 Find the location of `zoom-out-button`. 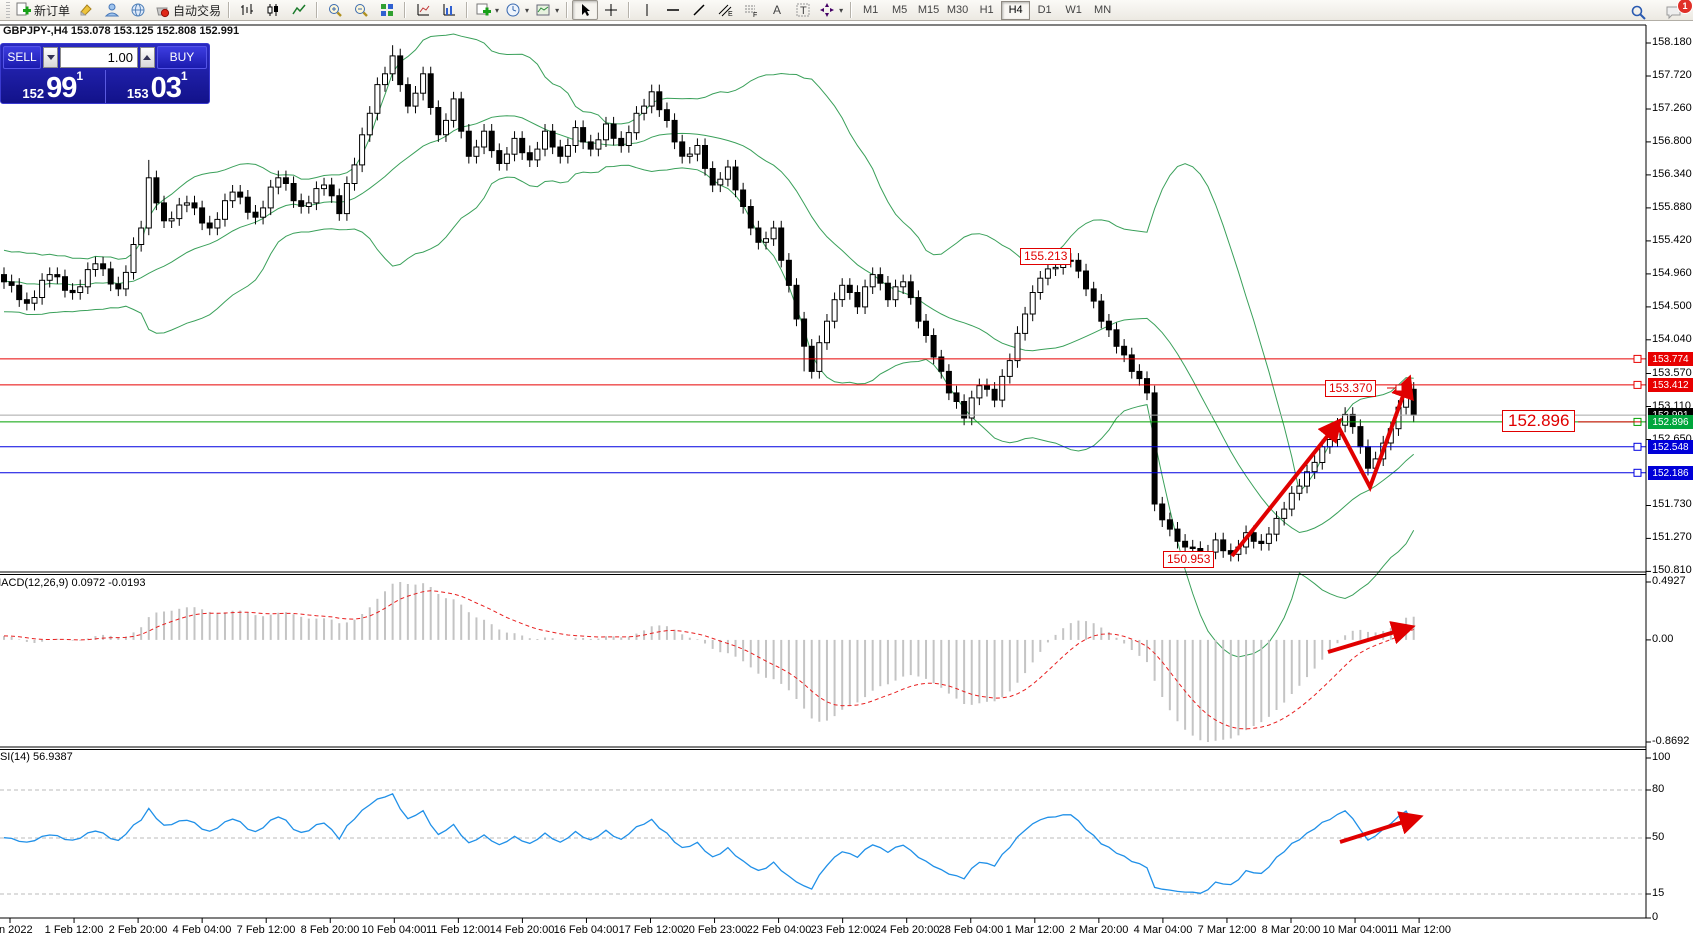

zoom-out-button is located at coordinates (361, 10).